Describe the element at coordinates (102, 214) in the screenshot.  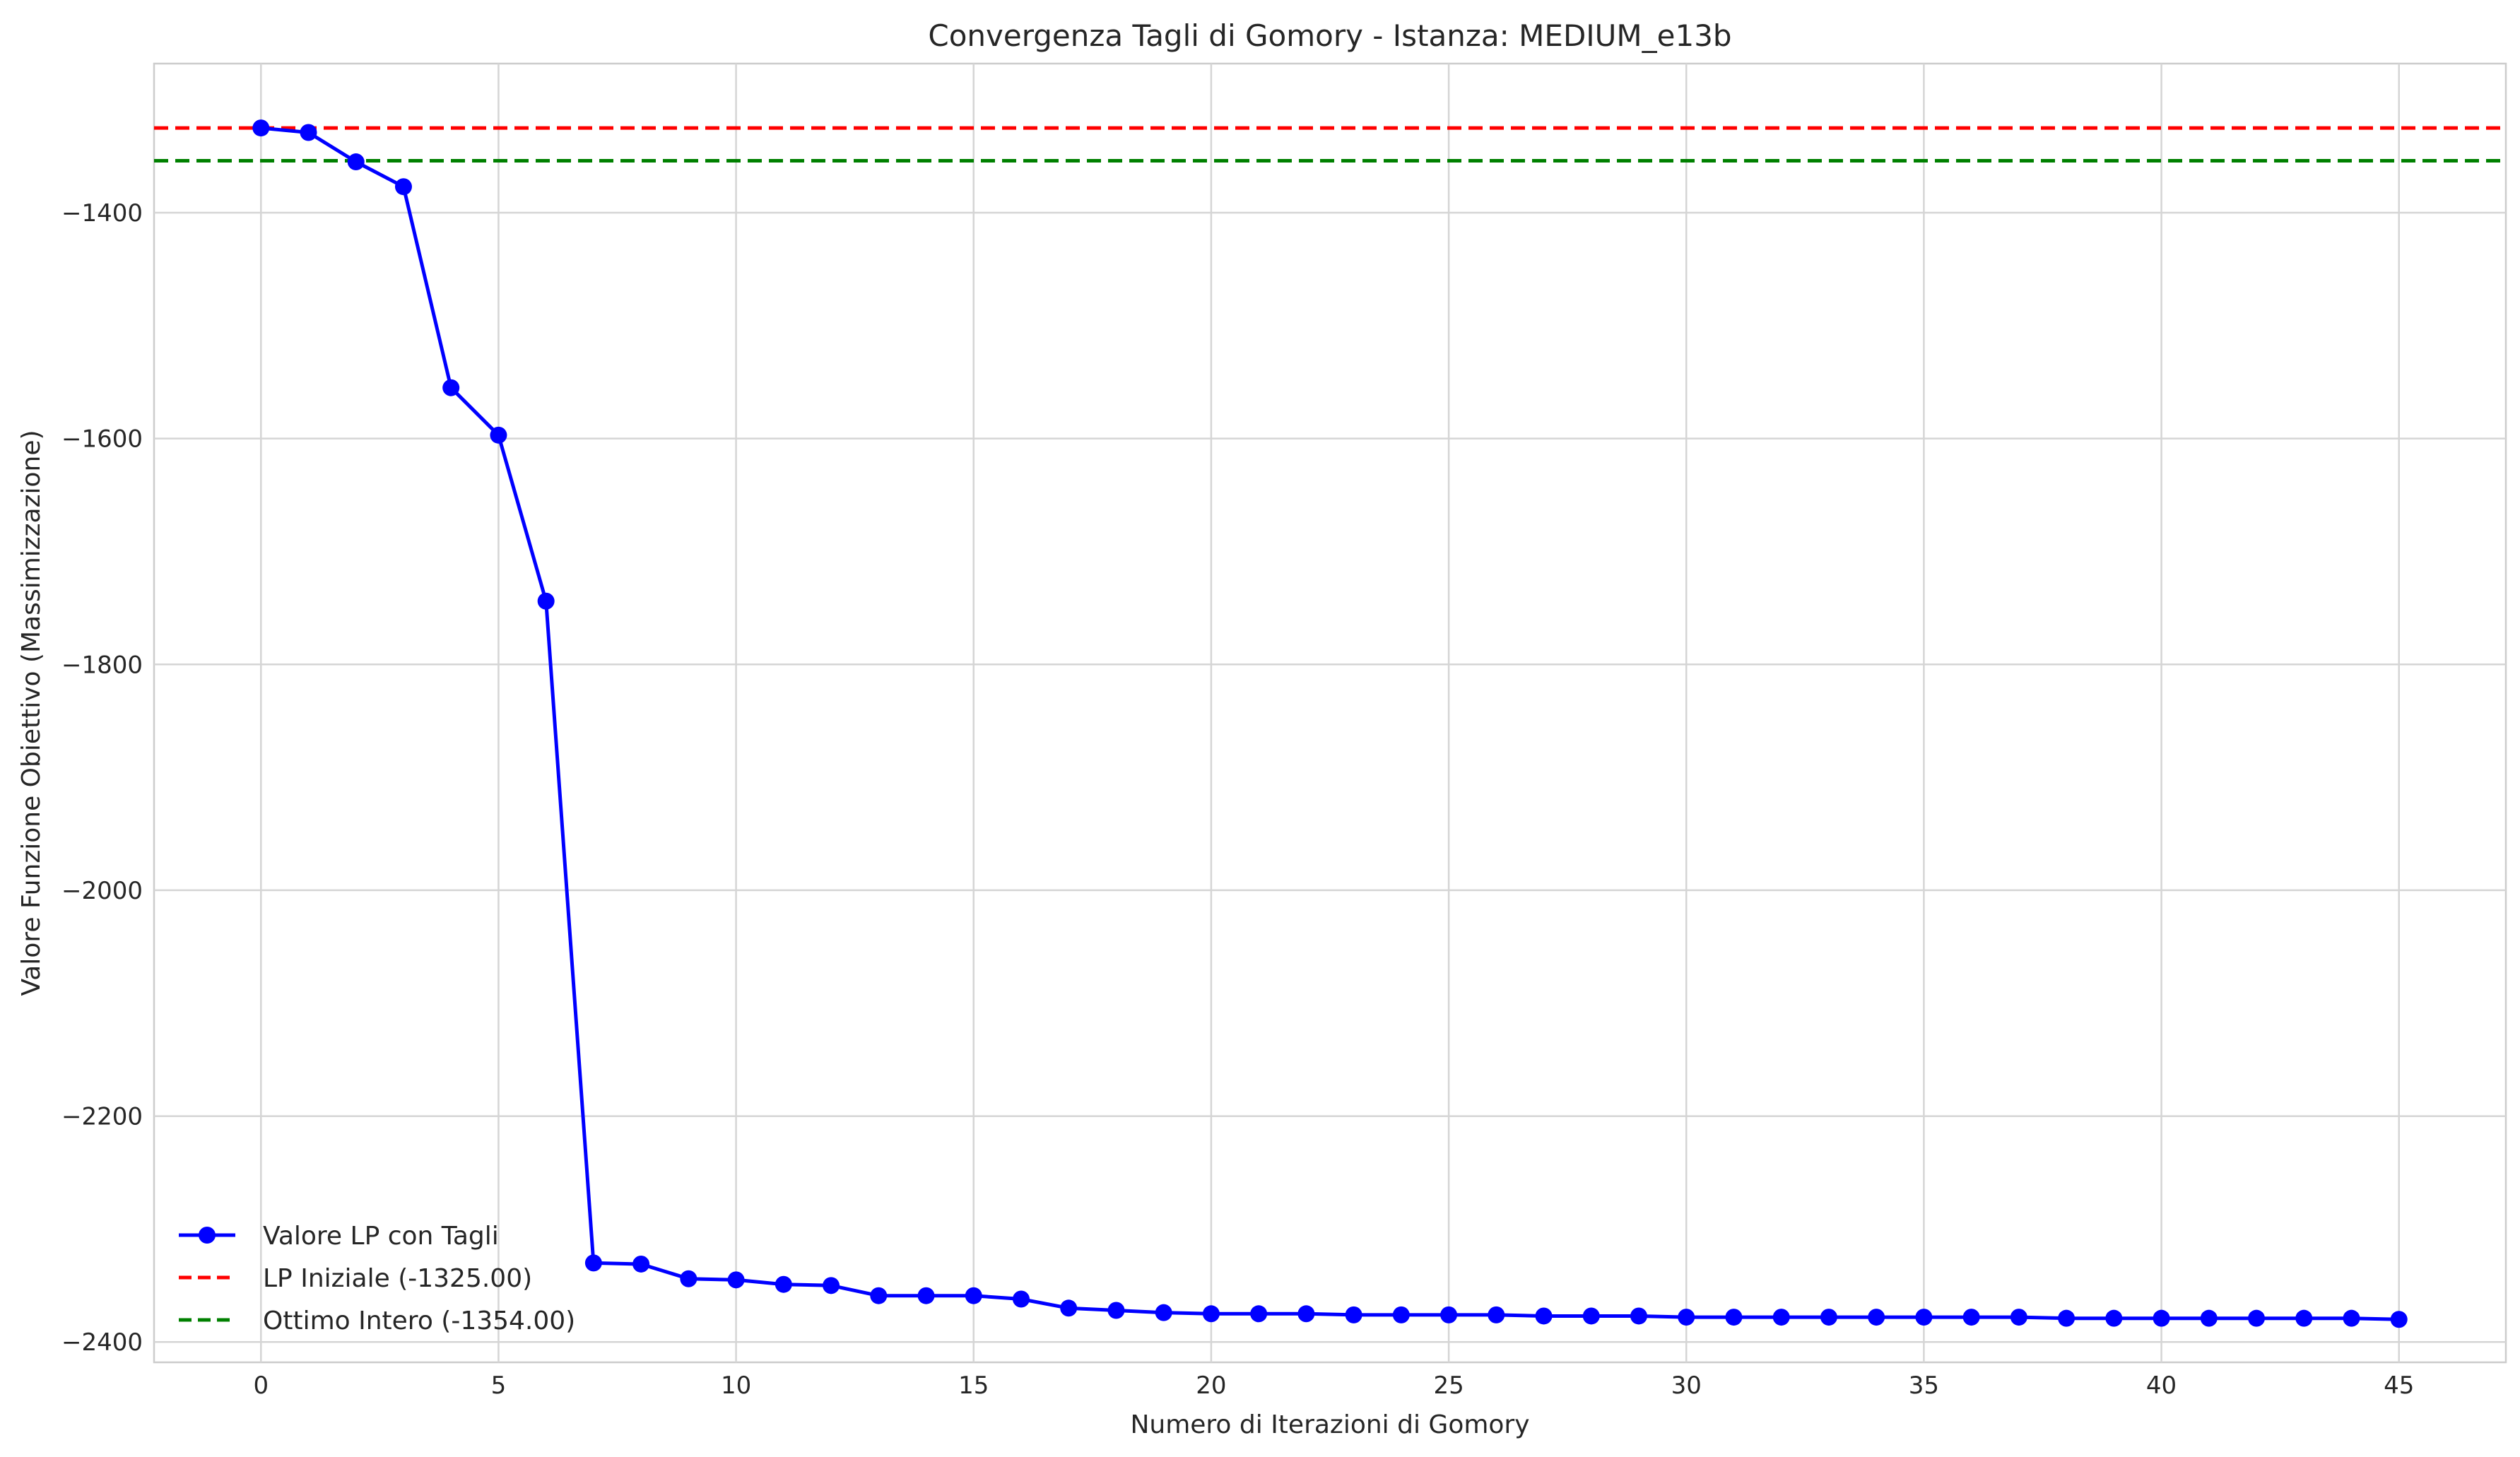
I see `y-tick-label: −1400` at that location.